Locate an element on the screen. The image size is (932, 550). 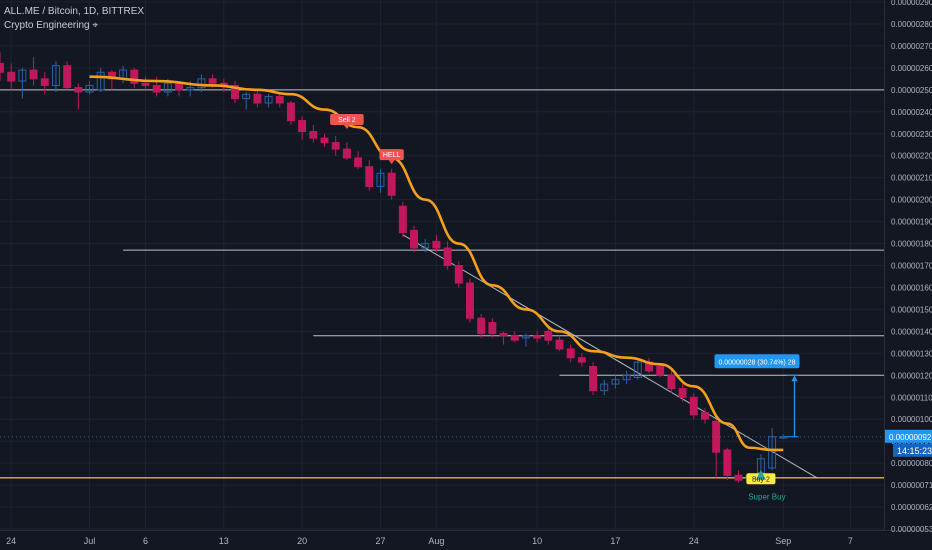
signal-text: Buy 2 is located at coordinates (761, 479).